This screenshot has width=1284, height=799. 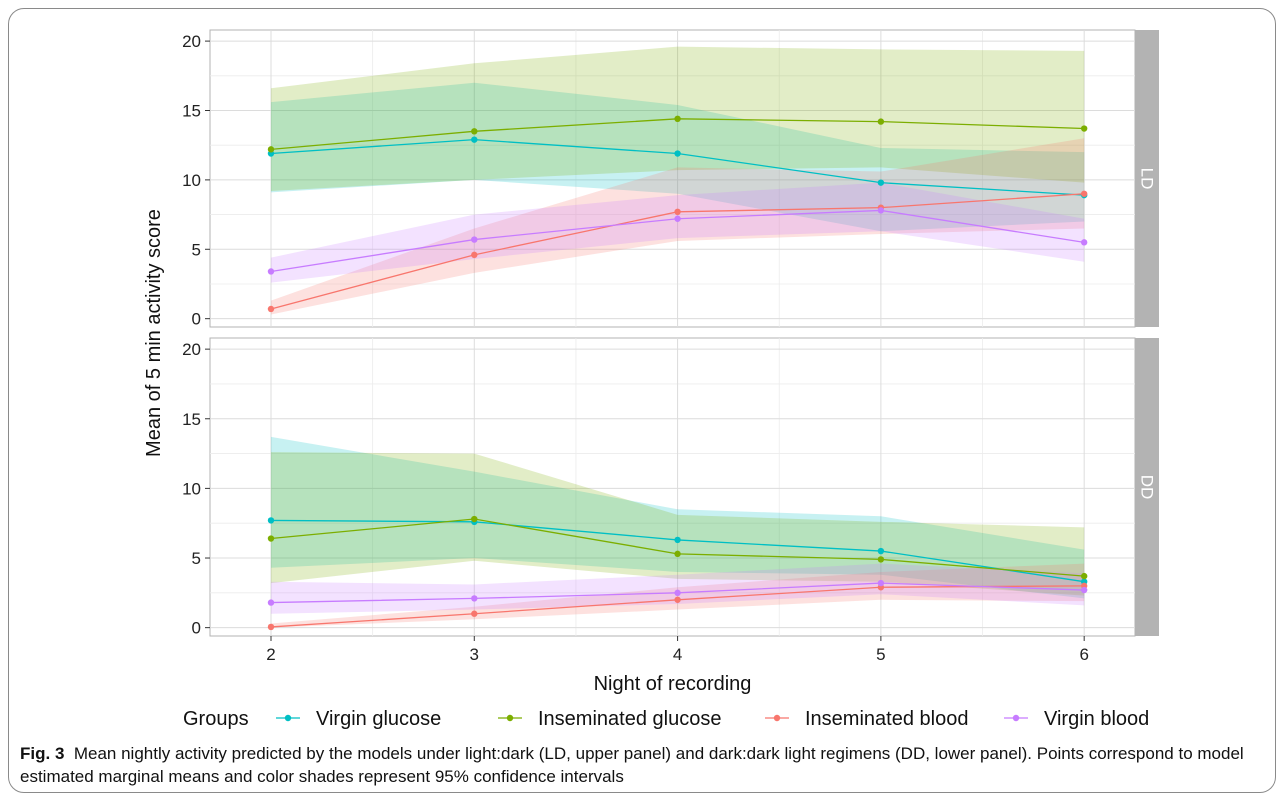 I want to click on caption-lead: Fig. 3, so click(x=42, y=753).